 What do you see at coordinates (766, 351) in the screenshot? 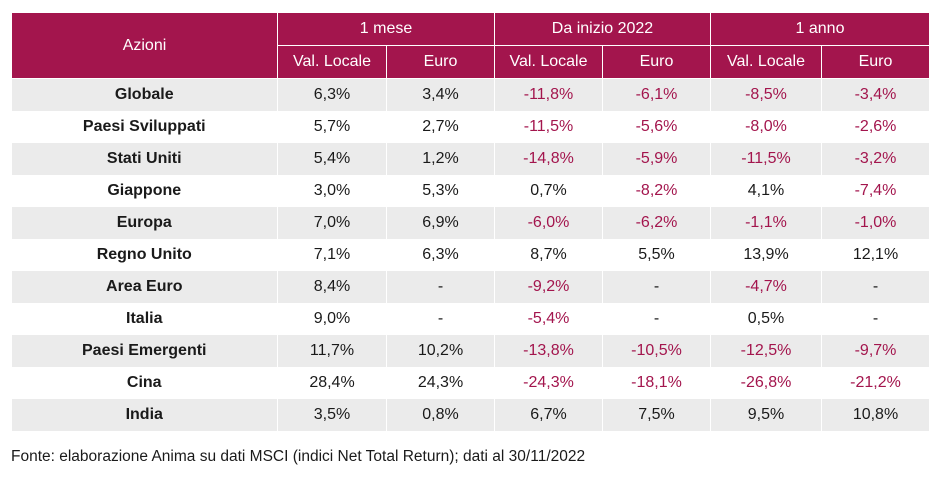
I see `value-cell: -12,5%` at bounding box center [766, 351].